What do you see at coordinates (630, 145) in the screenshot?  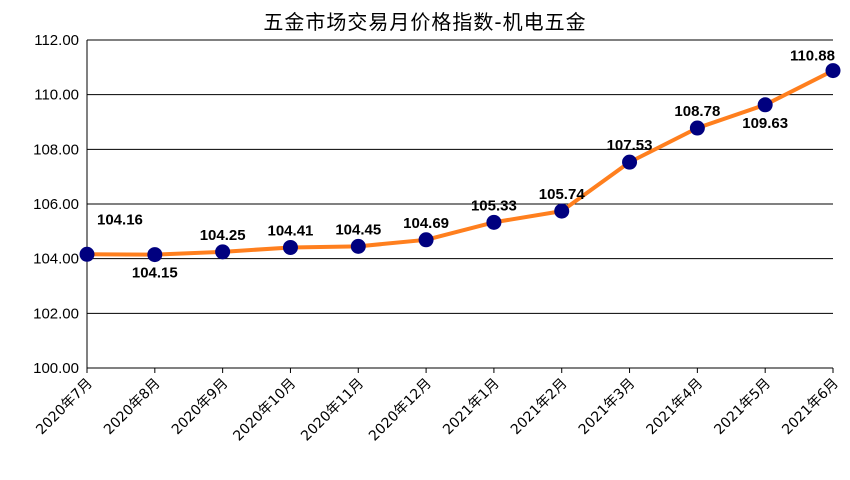 I see `data-label: 107.53` at bounding box center [630, 145].